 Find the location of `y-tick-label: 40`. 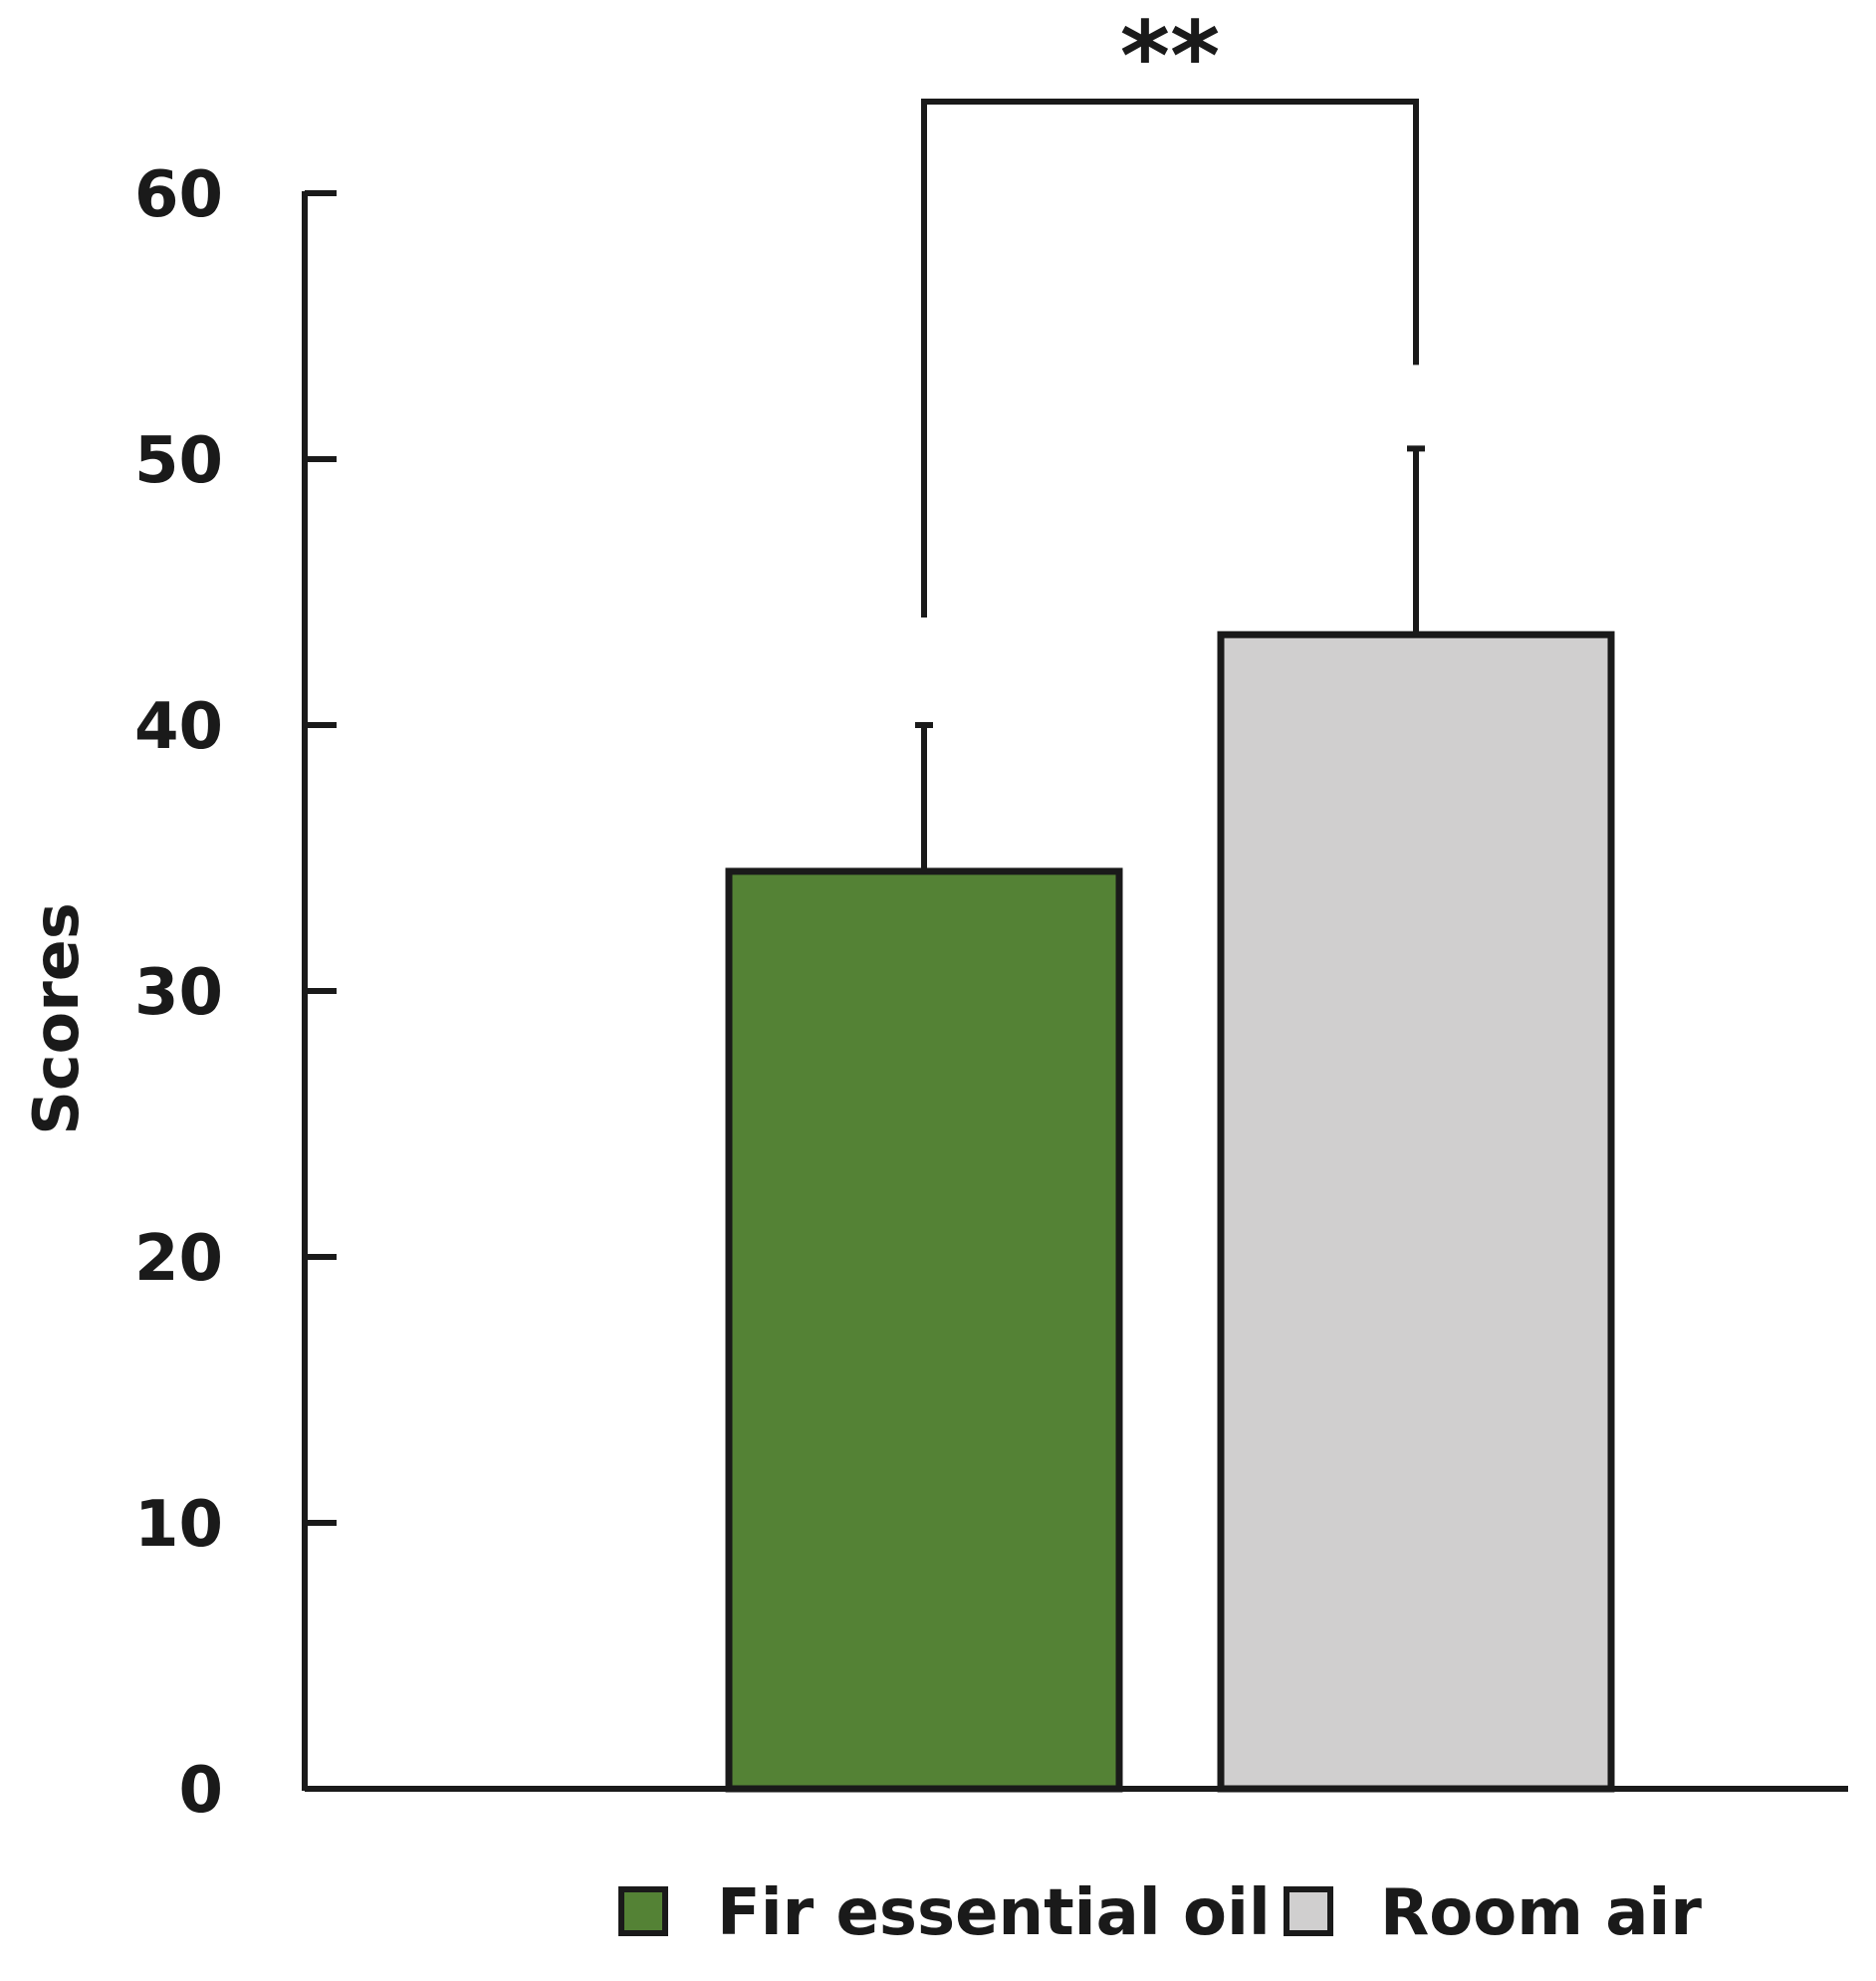

y-tick-label: 40 is located at coordinates (179, 727).